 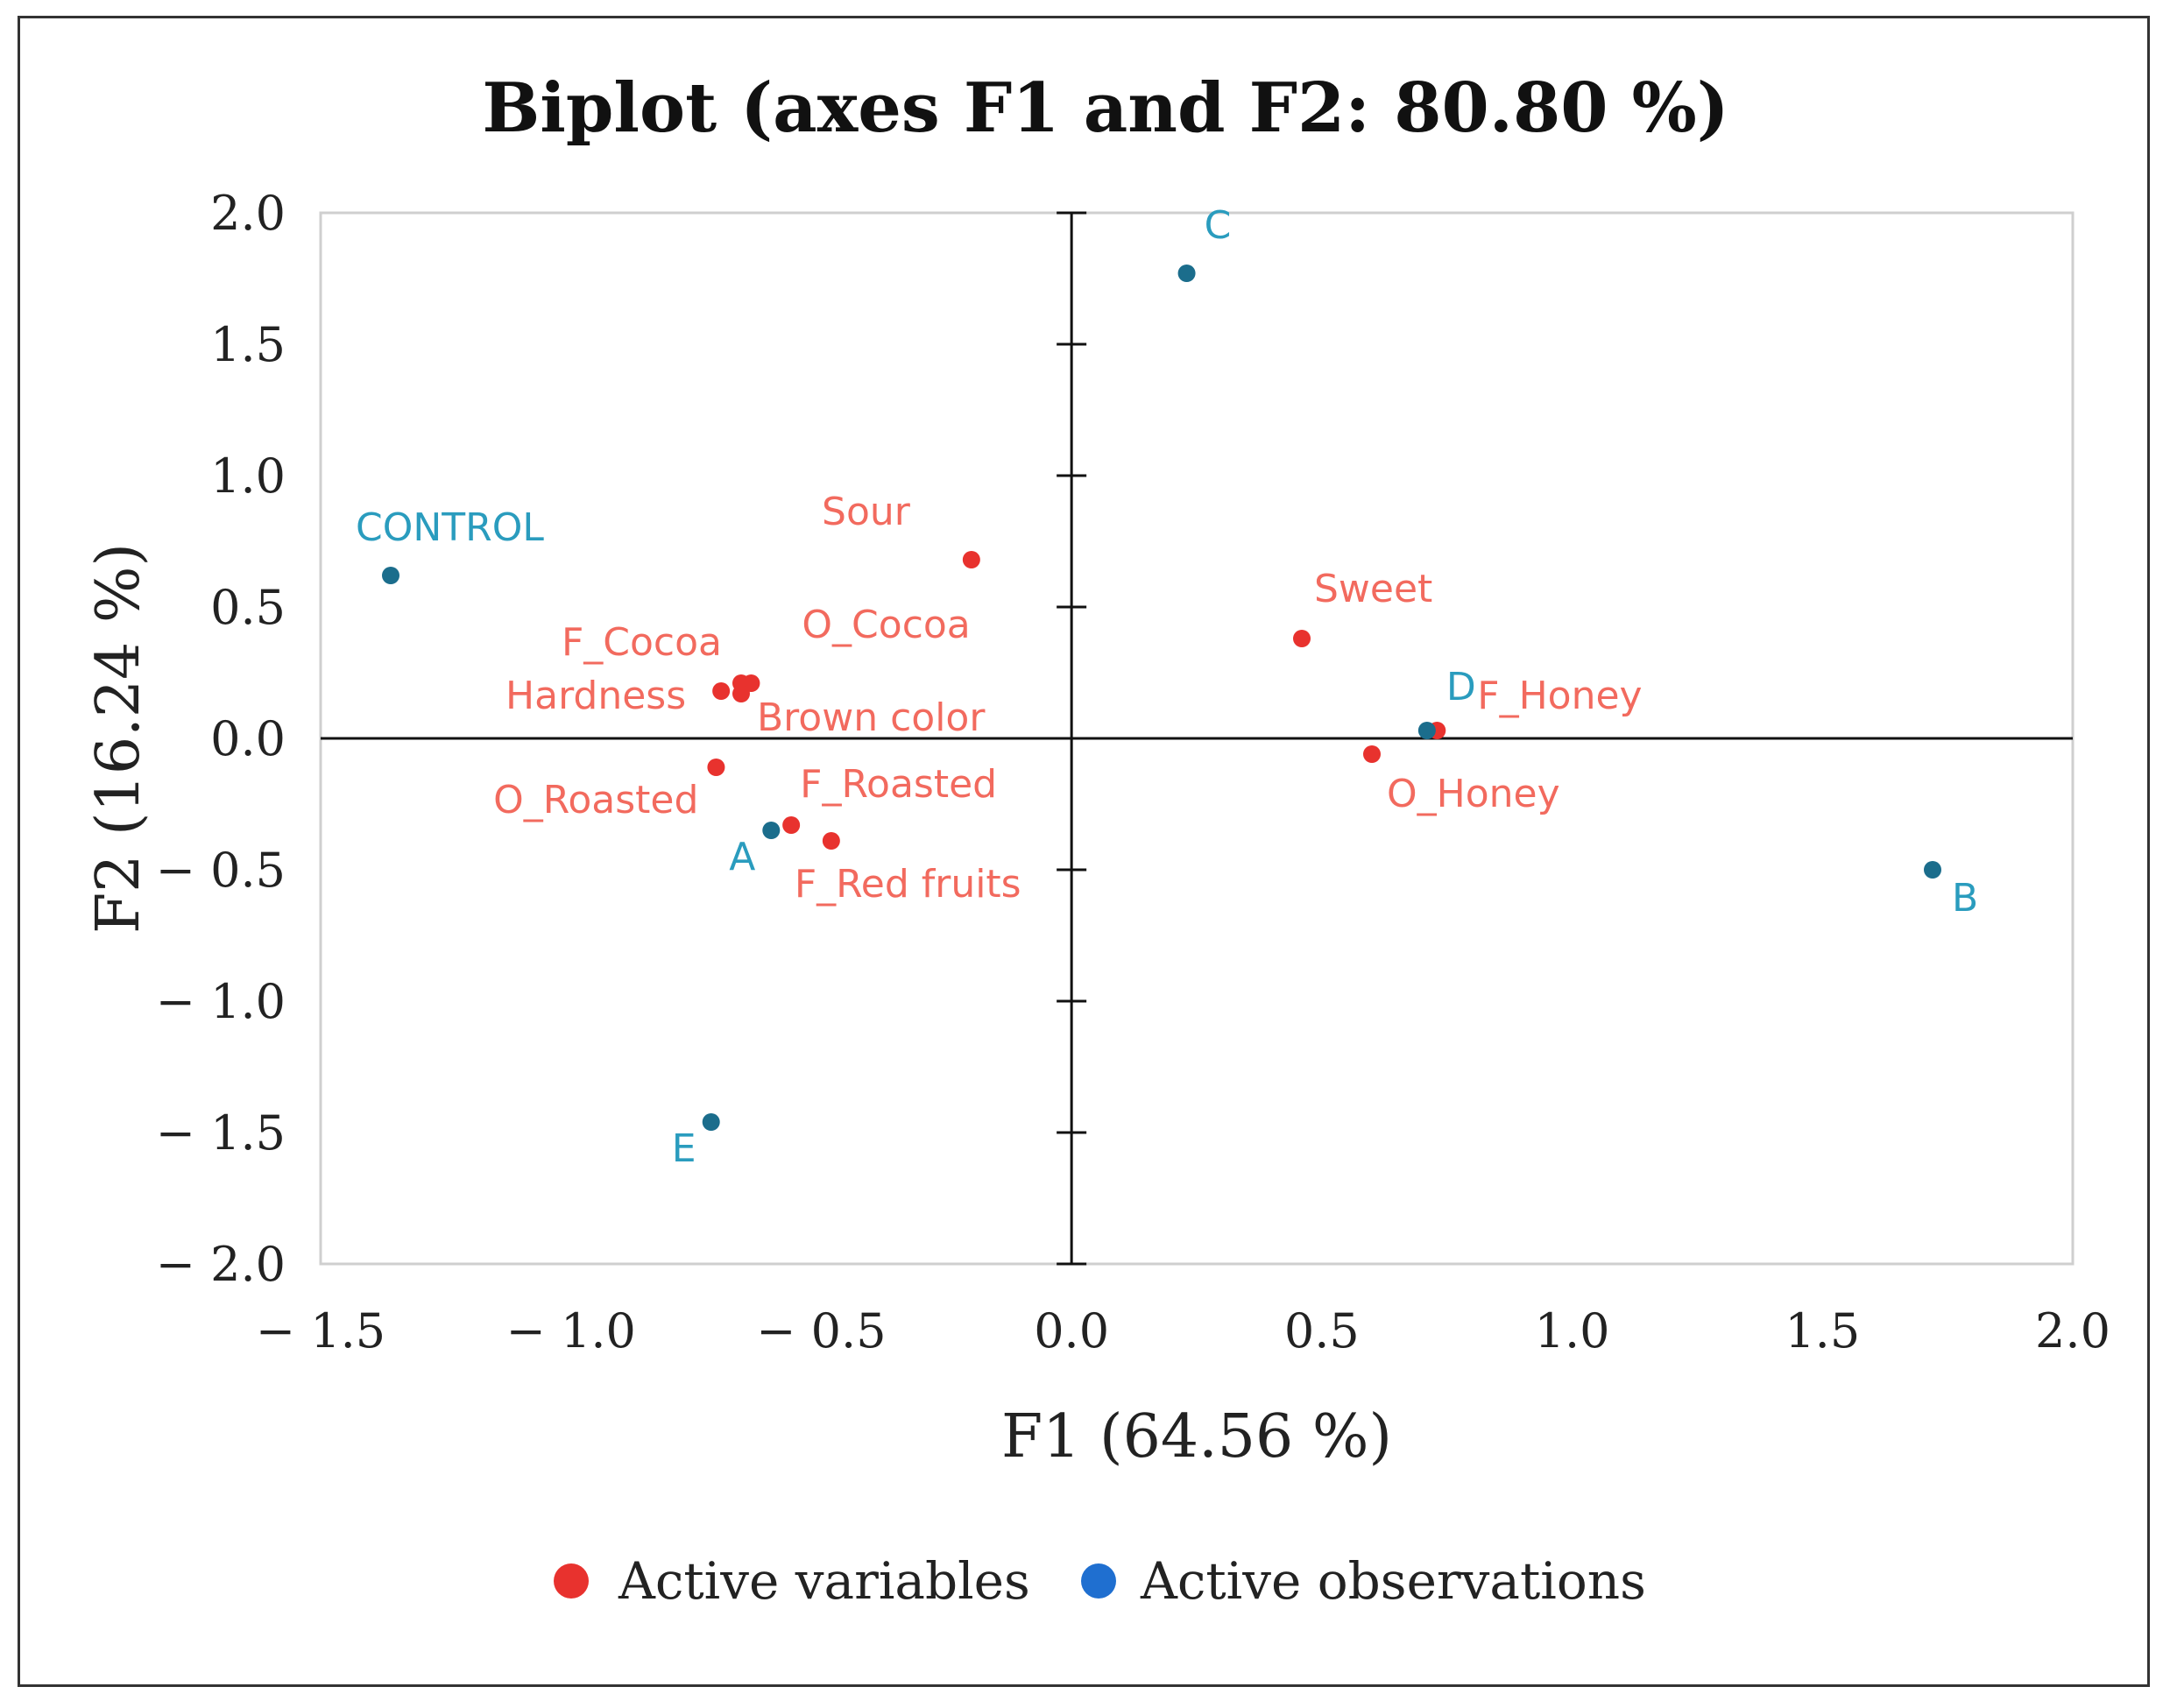 What do you see at coordinates (741, 693) in the screenshot?
I see `point-brown-color` at bounding box center [741, 693].